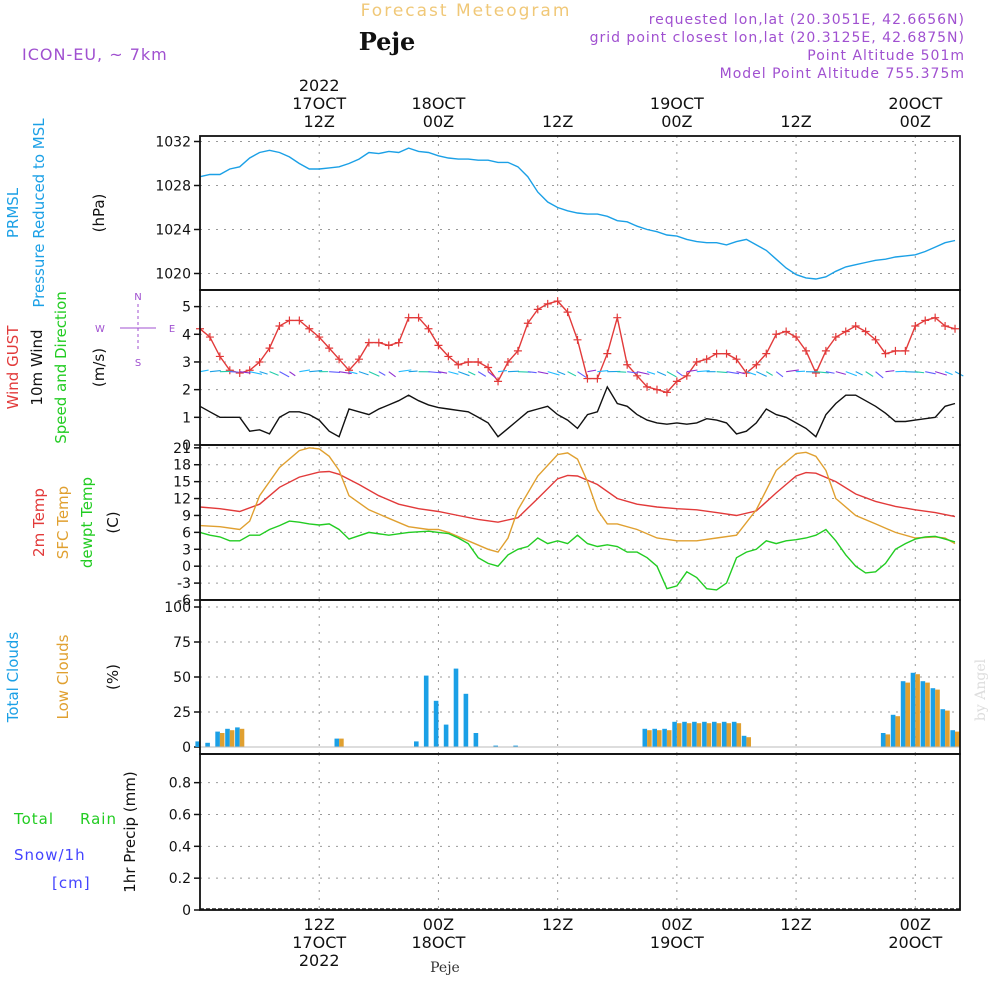 Image resolution: width=1000 pixels, height=1005 pixels. What do you see at coordinates (37, 367) in the screenshot?
I see `y-axis-label: 10m Wind` at bounding box center [37, 367].